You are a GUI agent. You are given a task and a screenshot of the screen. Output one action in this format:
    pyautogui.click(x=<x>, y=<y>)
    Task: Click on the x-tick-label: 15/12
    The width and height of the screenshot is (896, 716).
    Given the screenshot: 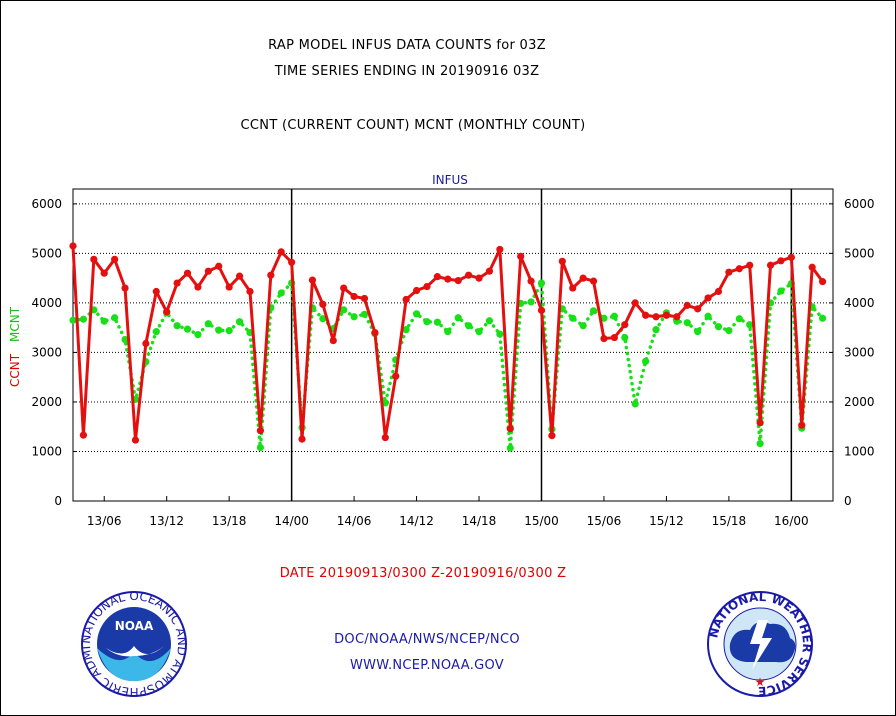 What is the action you would take?
    pyautogui.click(x=666, y=521)
    